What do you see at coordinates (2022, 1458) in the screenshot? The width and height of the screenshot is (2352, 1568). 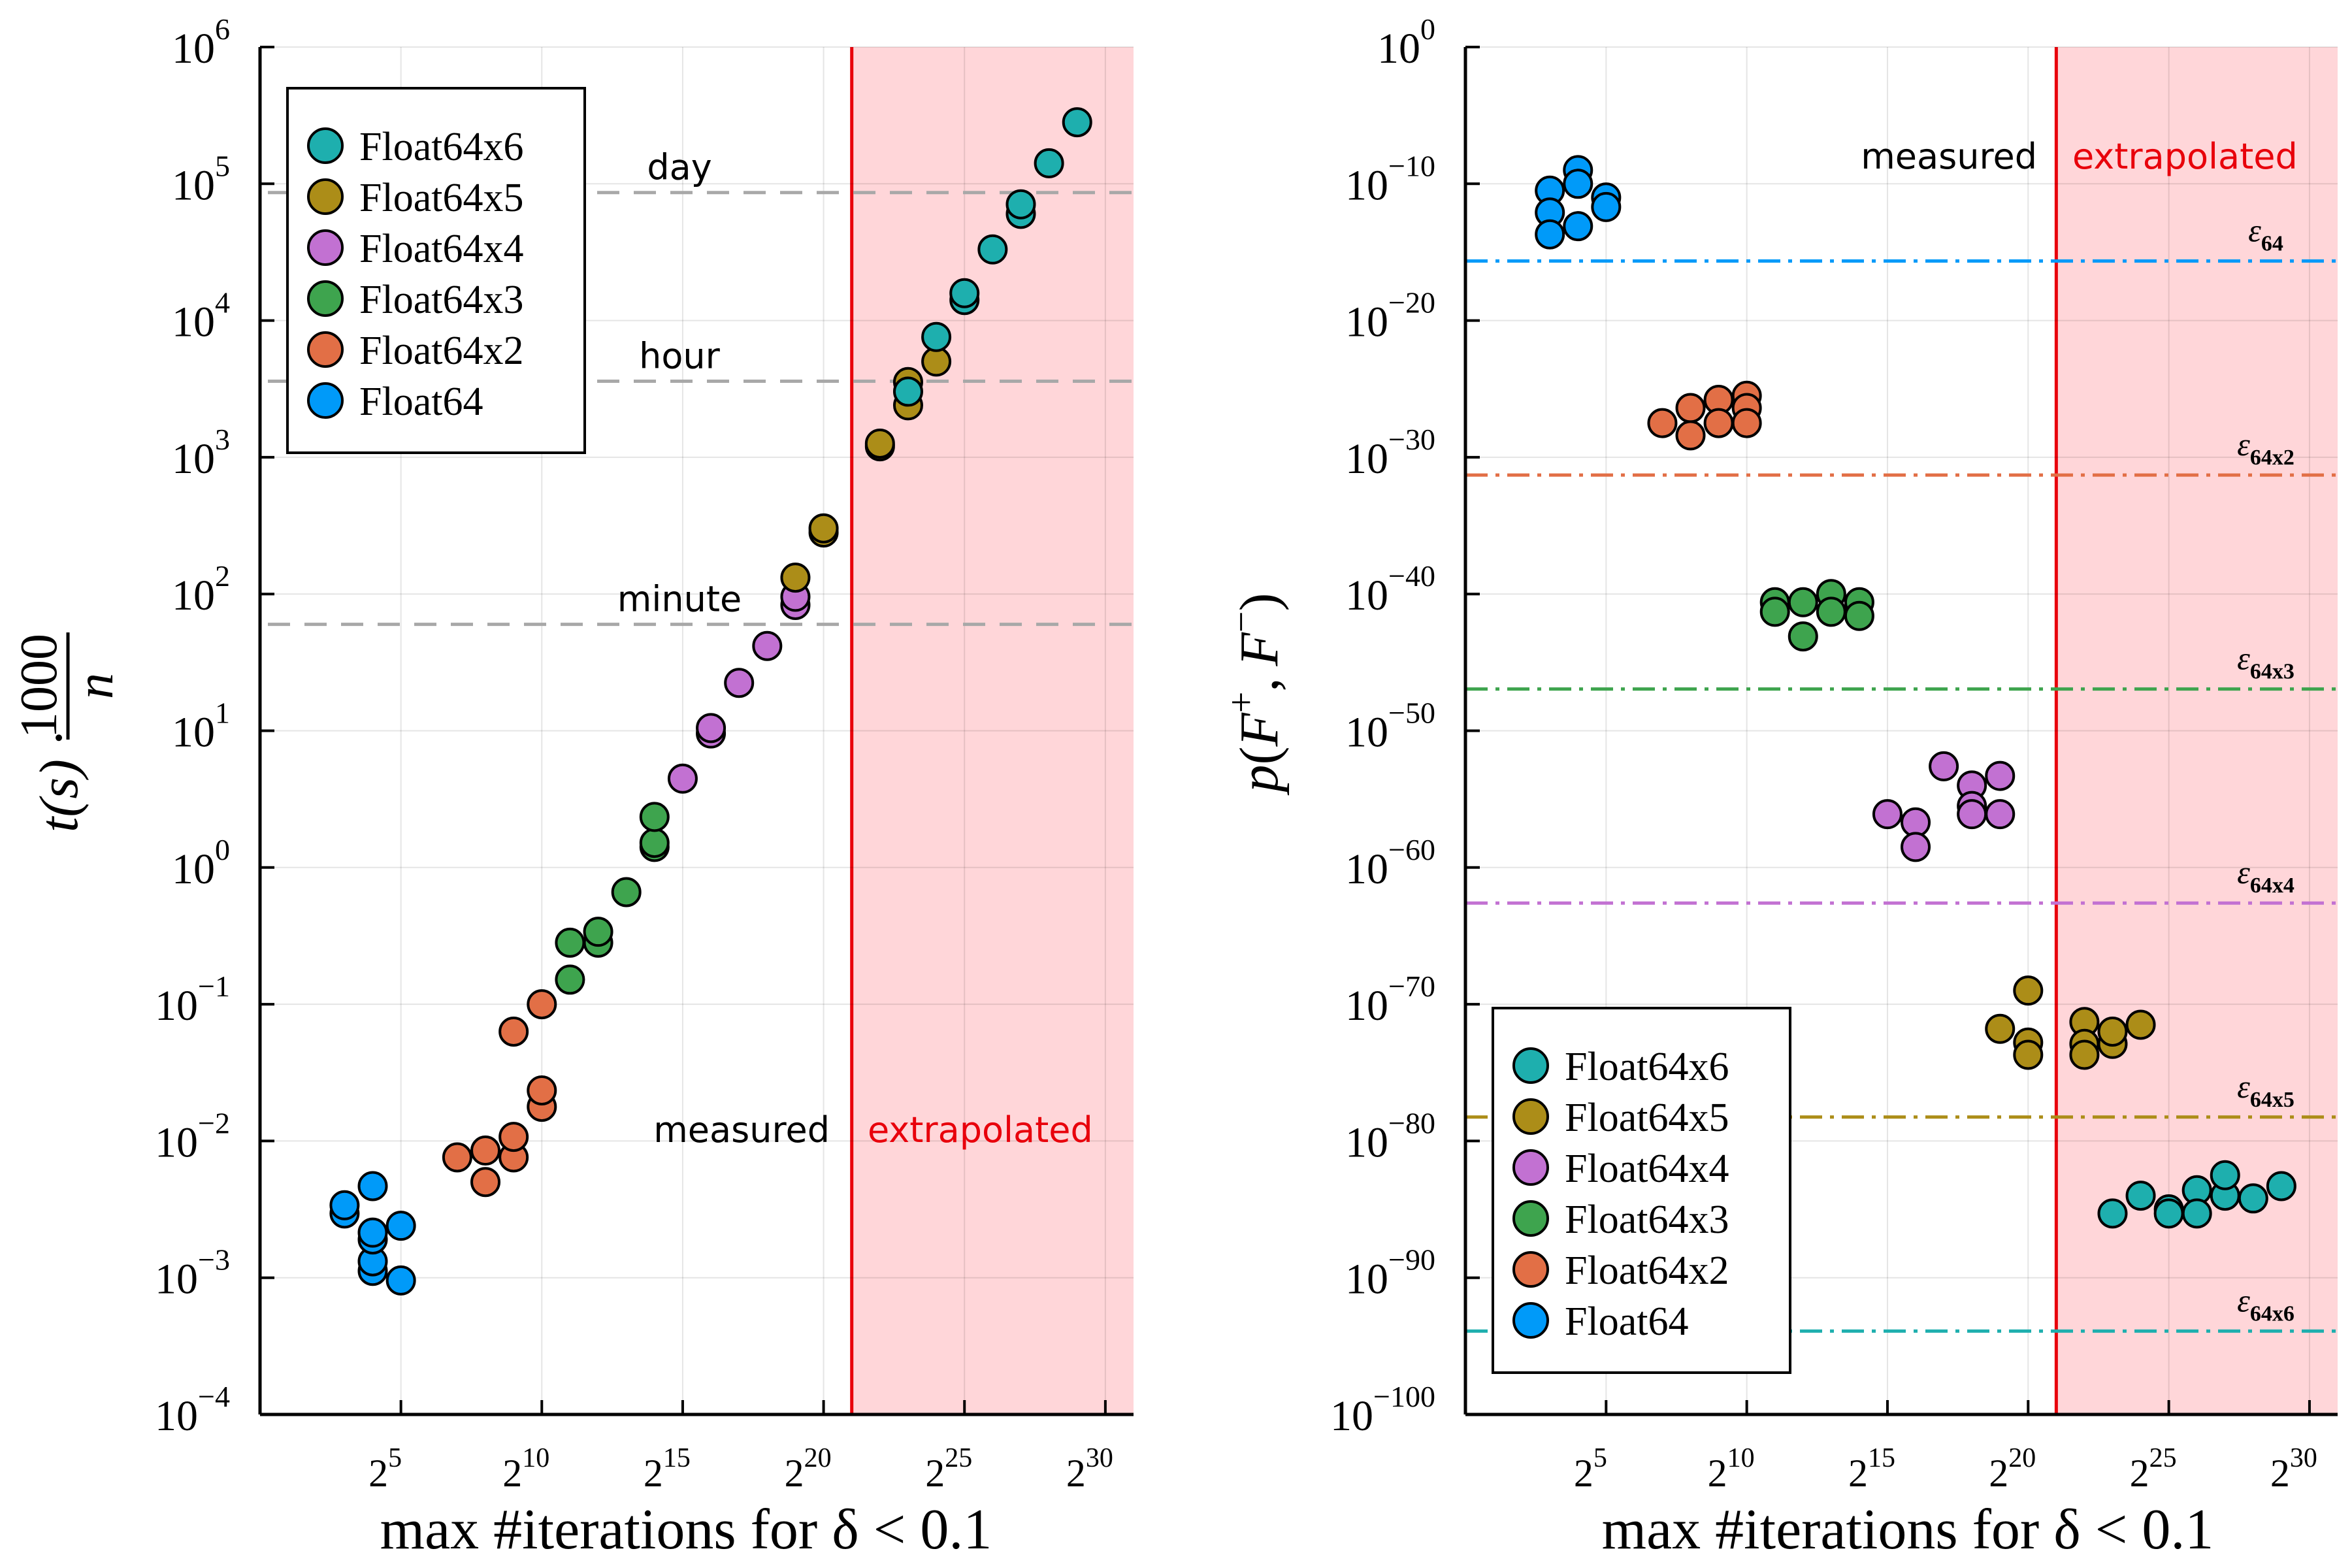 I see `right-x-tick-label-exp-20: 20` at bounding box center [2022, 1458].